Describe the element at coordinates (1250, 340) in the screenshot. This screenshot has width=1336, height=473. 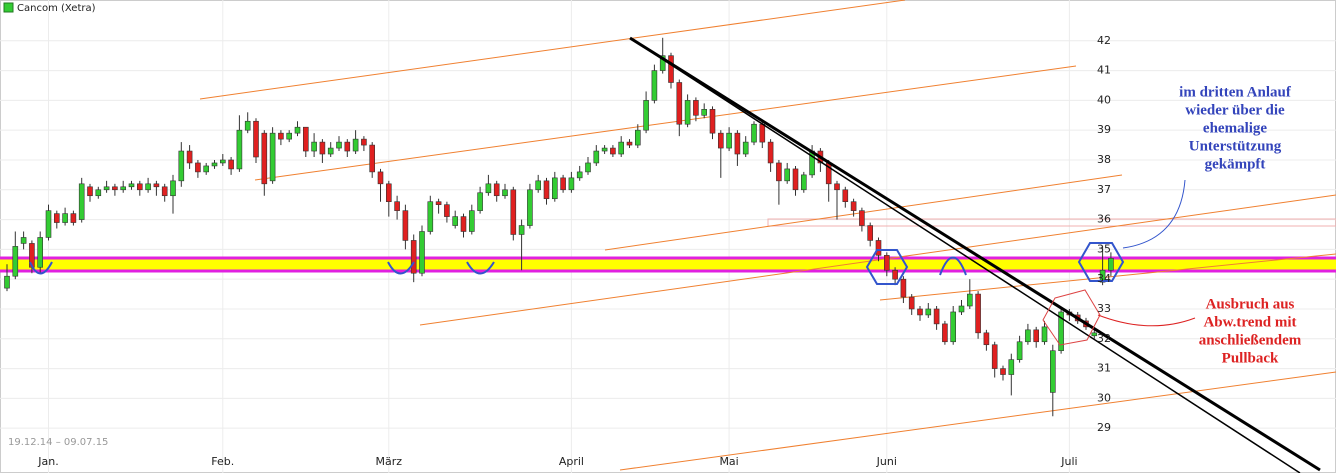
I see `annotation-text: anschließendem` at that location.